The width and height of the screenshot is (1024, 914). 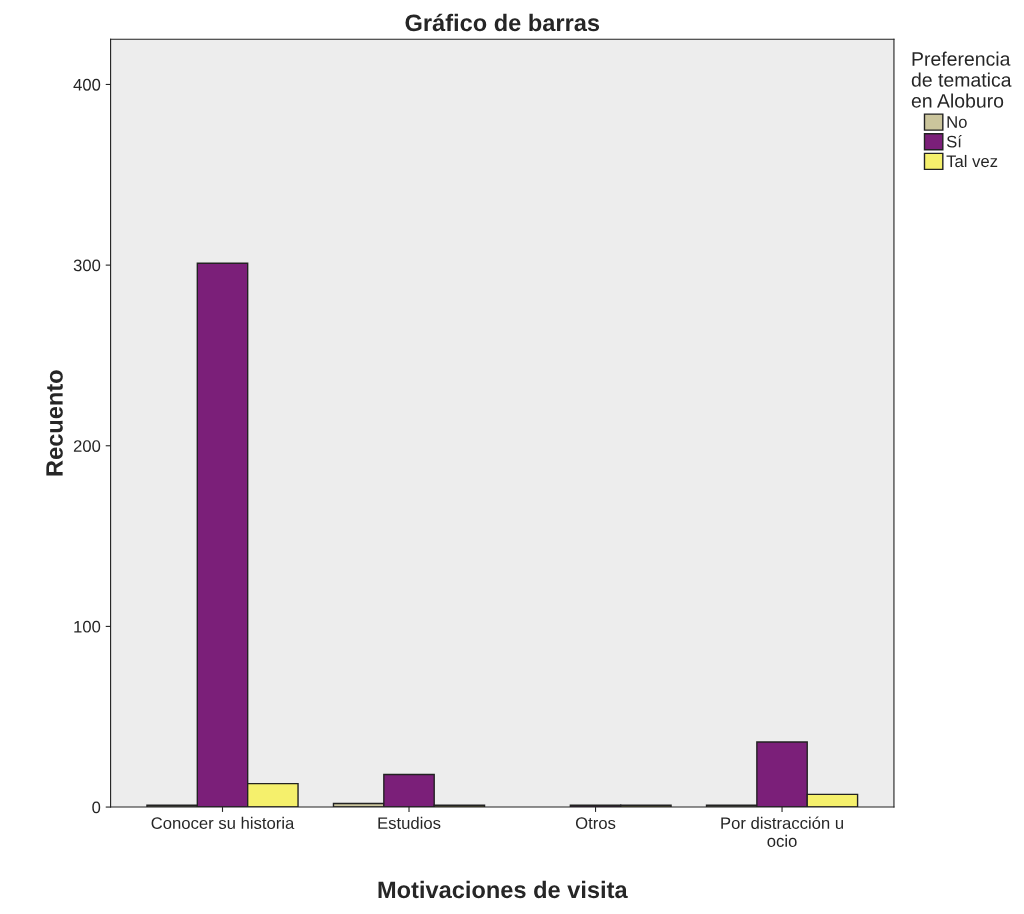 What do you see at coordinates (96, 807) in the screenshot?
I see `y-tick-label: 0` at bounding box center [96, 807].